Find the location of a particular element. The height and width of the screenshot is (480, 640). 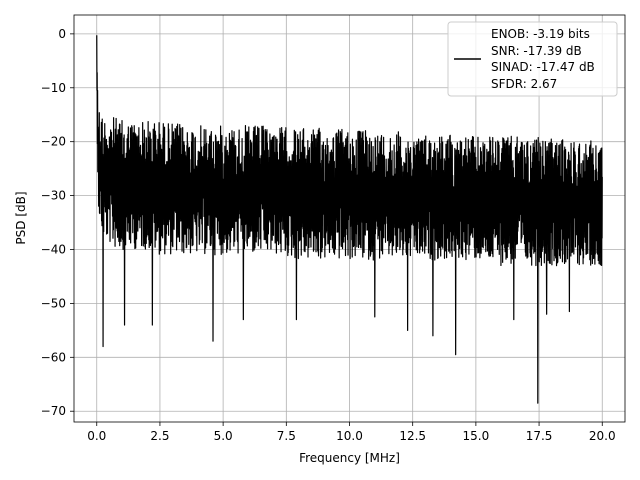

x-tick-label: 15.0 is located at coordinates (476, 436).